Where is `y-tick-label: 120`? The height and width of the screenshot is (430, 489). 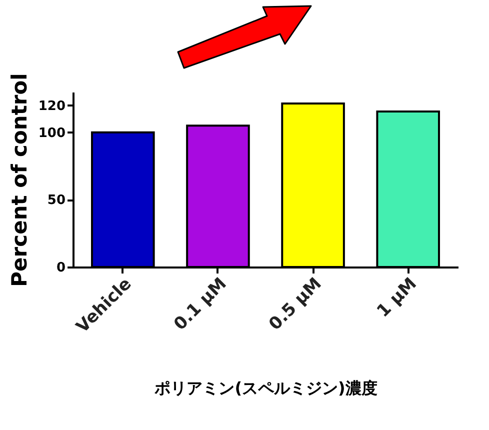 y-tick-label: 120 is located at coordinates (52, 106).